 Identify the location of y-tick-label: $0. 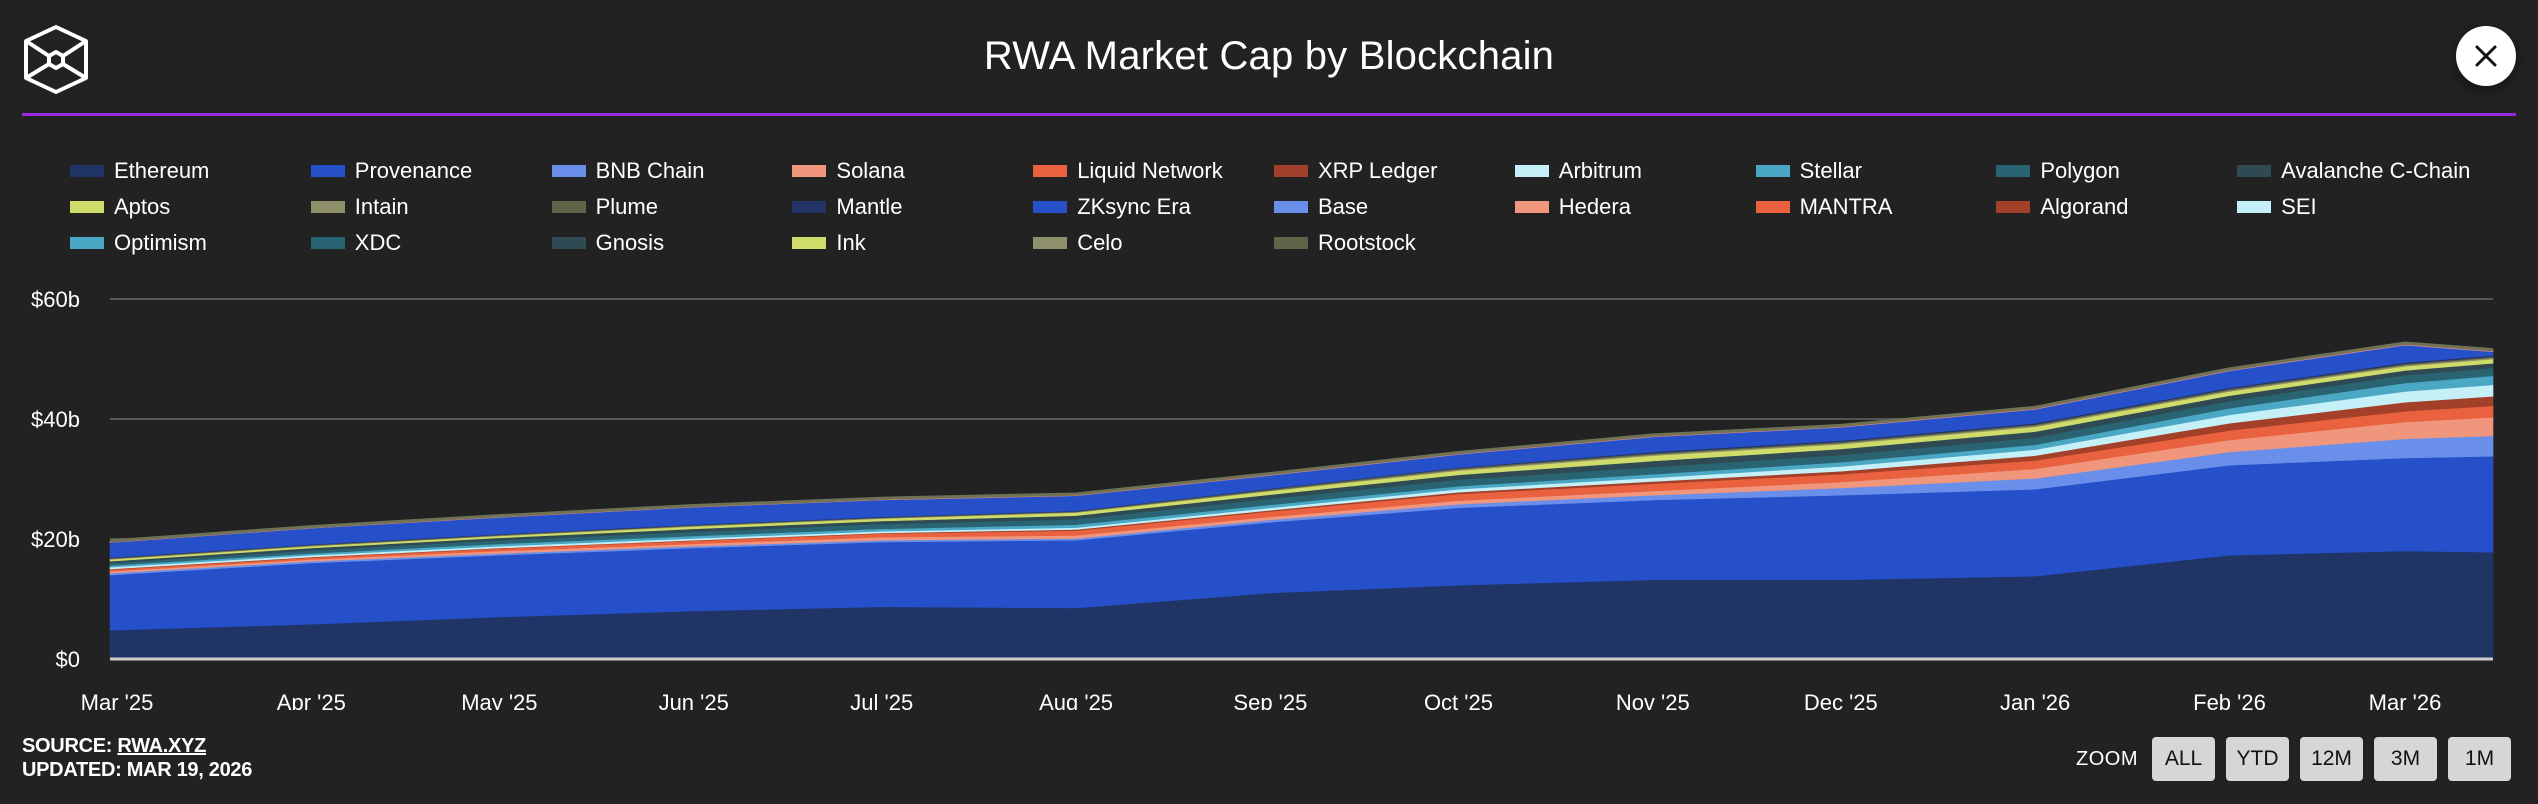
(68, 659).